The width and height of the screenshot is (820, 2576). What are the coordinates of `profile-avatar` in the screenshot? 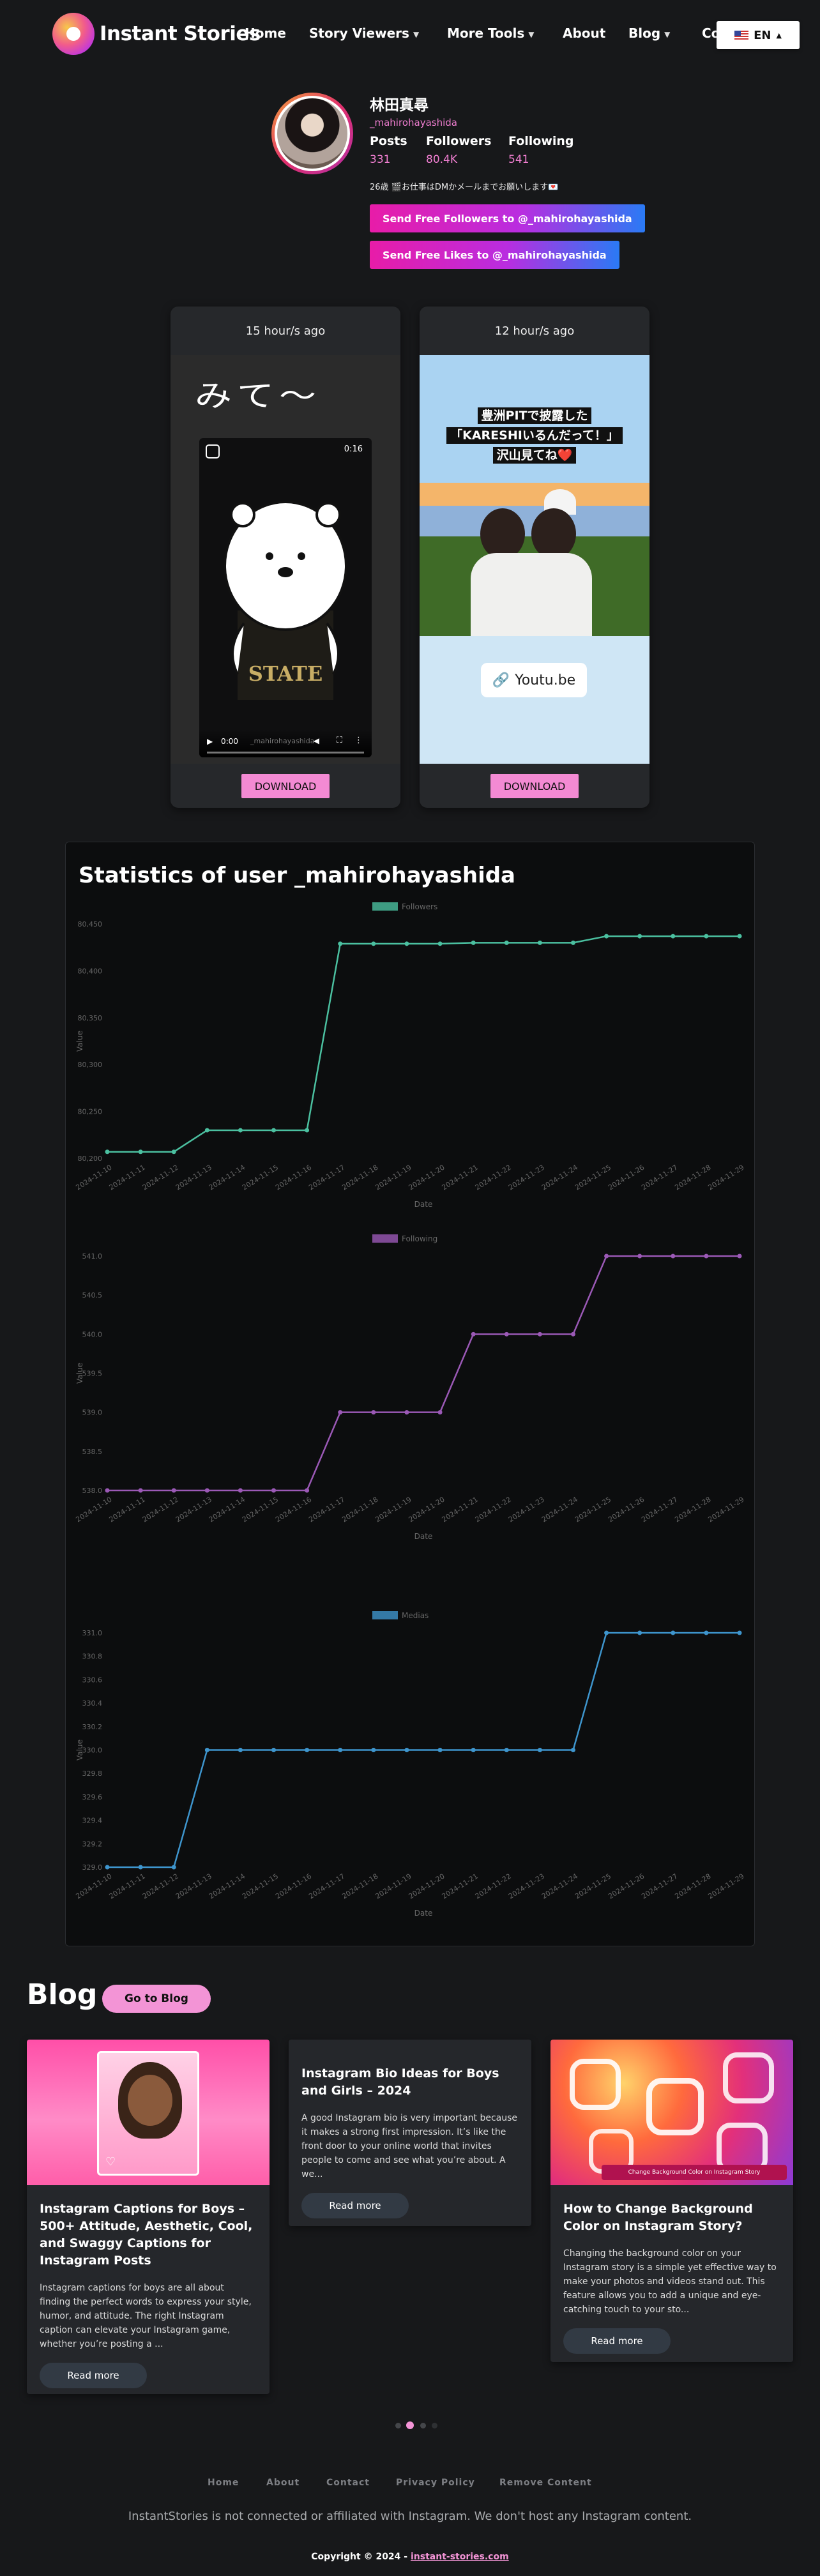 It's located at (312, 134).